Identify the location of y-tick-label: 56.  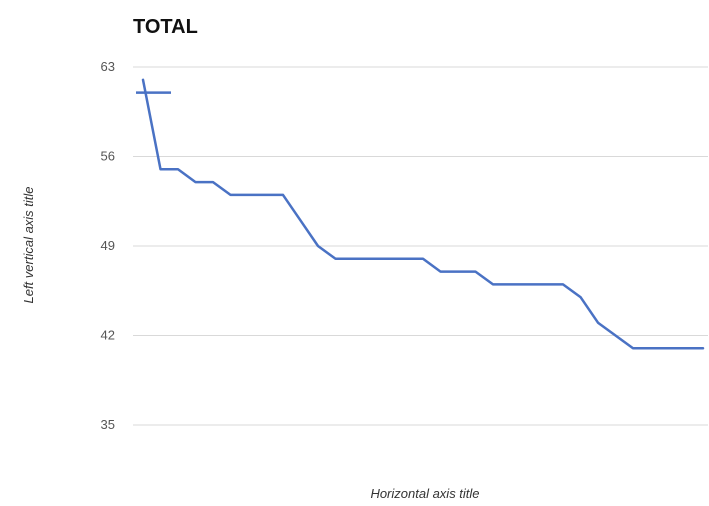
(108, 156).